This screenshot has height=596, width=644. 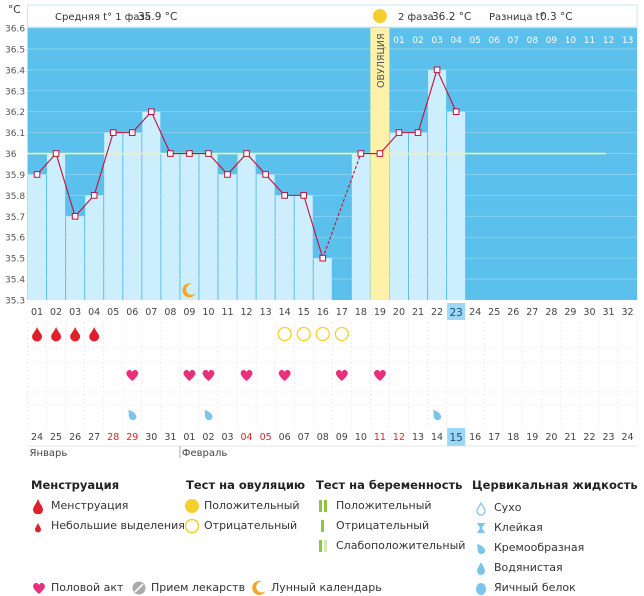 I want to click on cycle-day-label: 09, so click(x=189, y=312).